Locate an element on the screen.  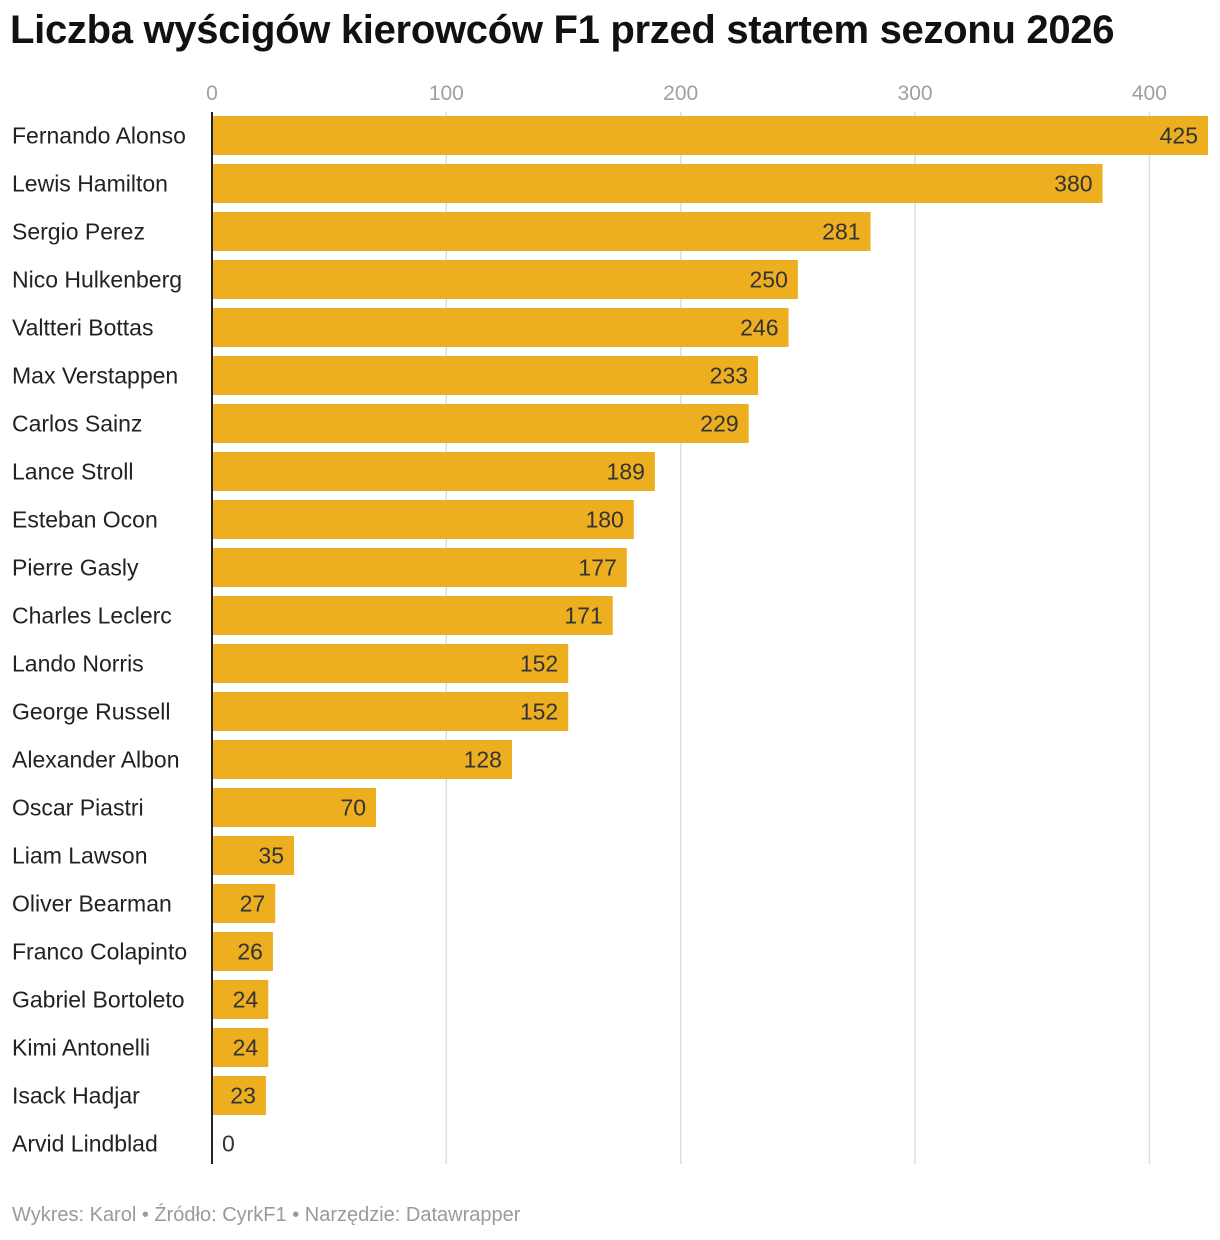
category-label: Liam Lawson is located at coordinates (80, 856).